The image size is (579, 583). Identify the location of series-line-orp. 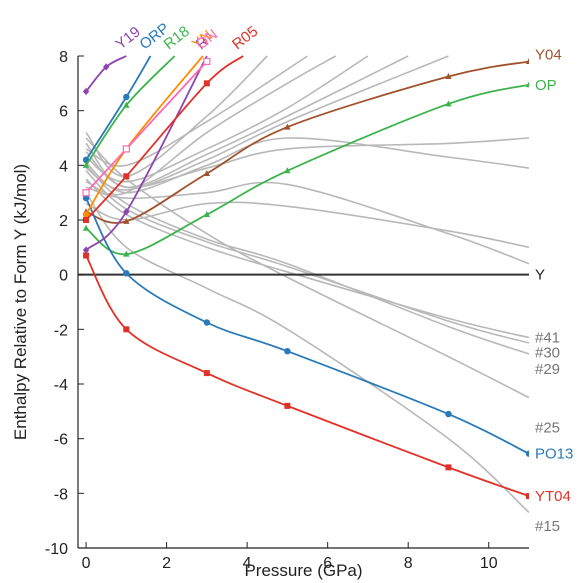
(118, 108).